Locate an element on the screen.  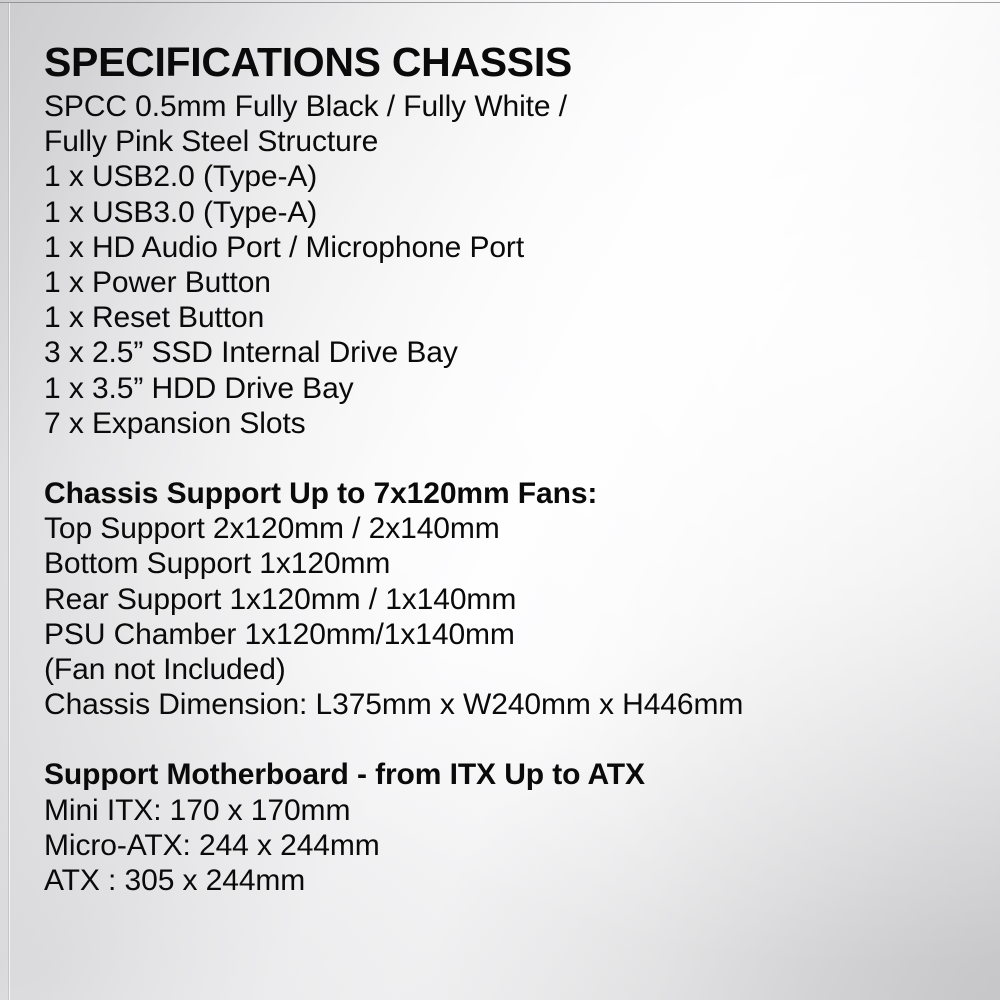
spec-line: 1 x Reset Button is located at coordinates (154, 318).